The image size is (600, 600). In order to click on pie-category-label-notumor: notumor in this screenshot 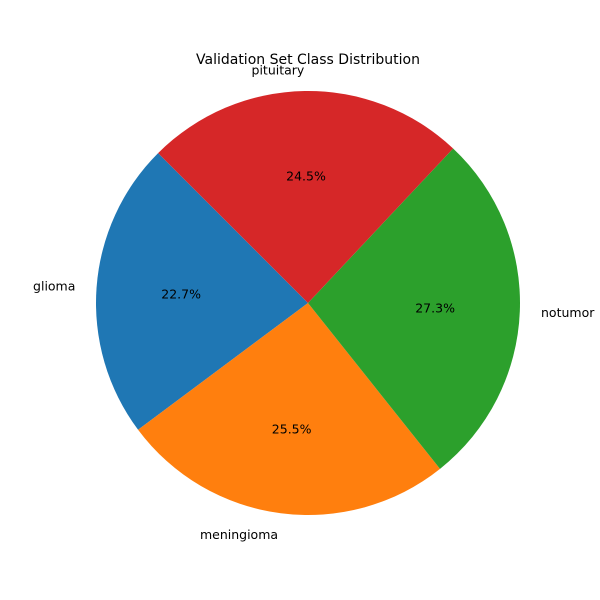, I will do `click(568, 312)`.